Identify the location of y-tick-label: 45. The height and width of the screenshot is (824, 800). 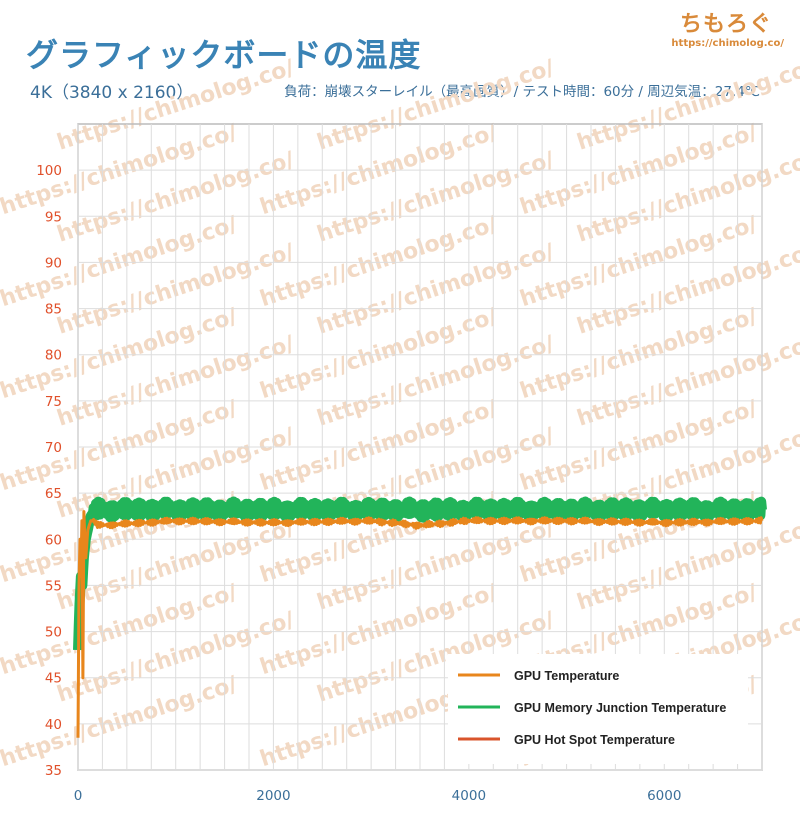
(53, 679).